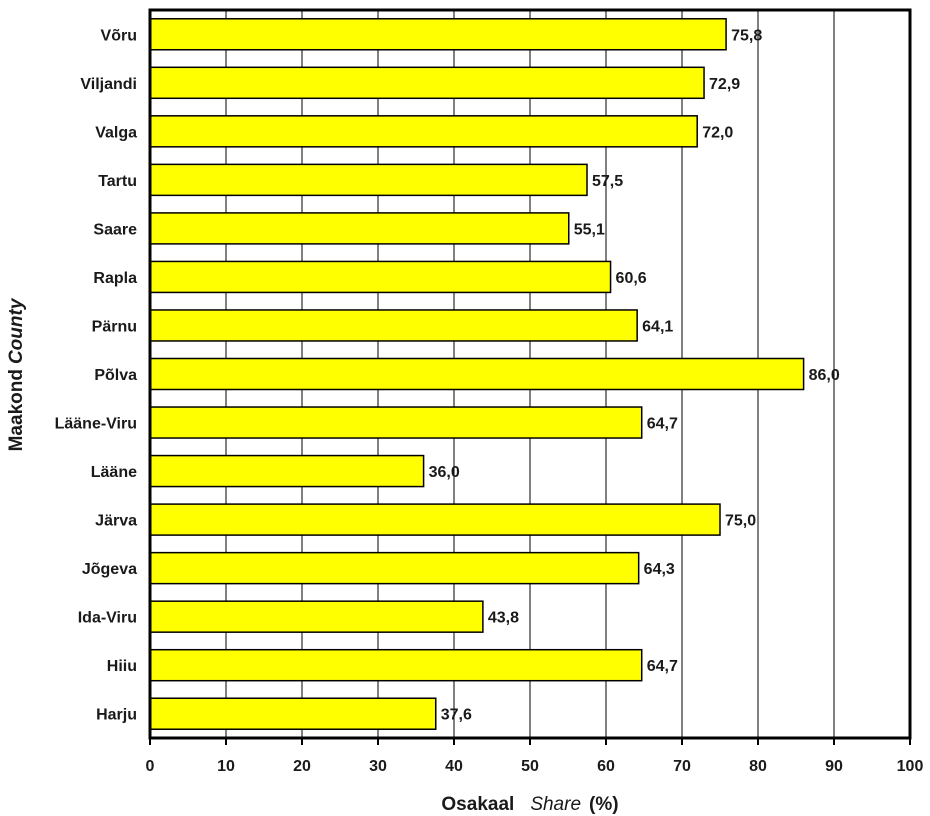 The image size is (930, 816). I want to click on x-tick-label: 70, so click(682, 766).